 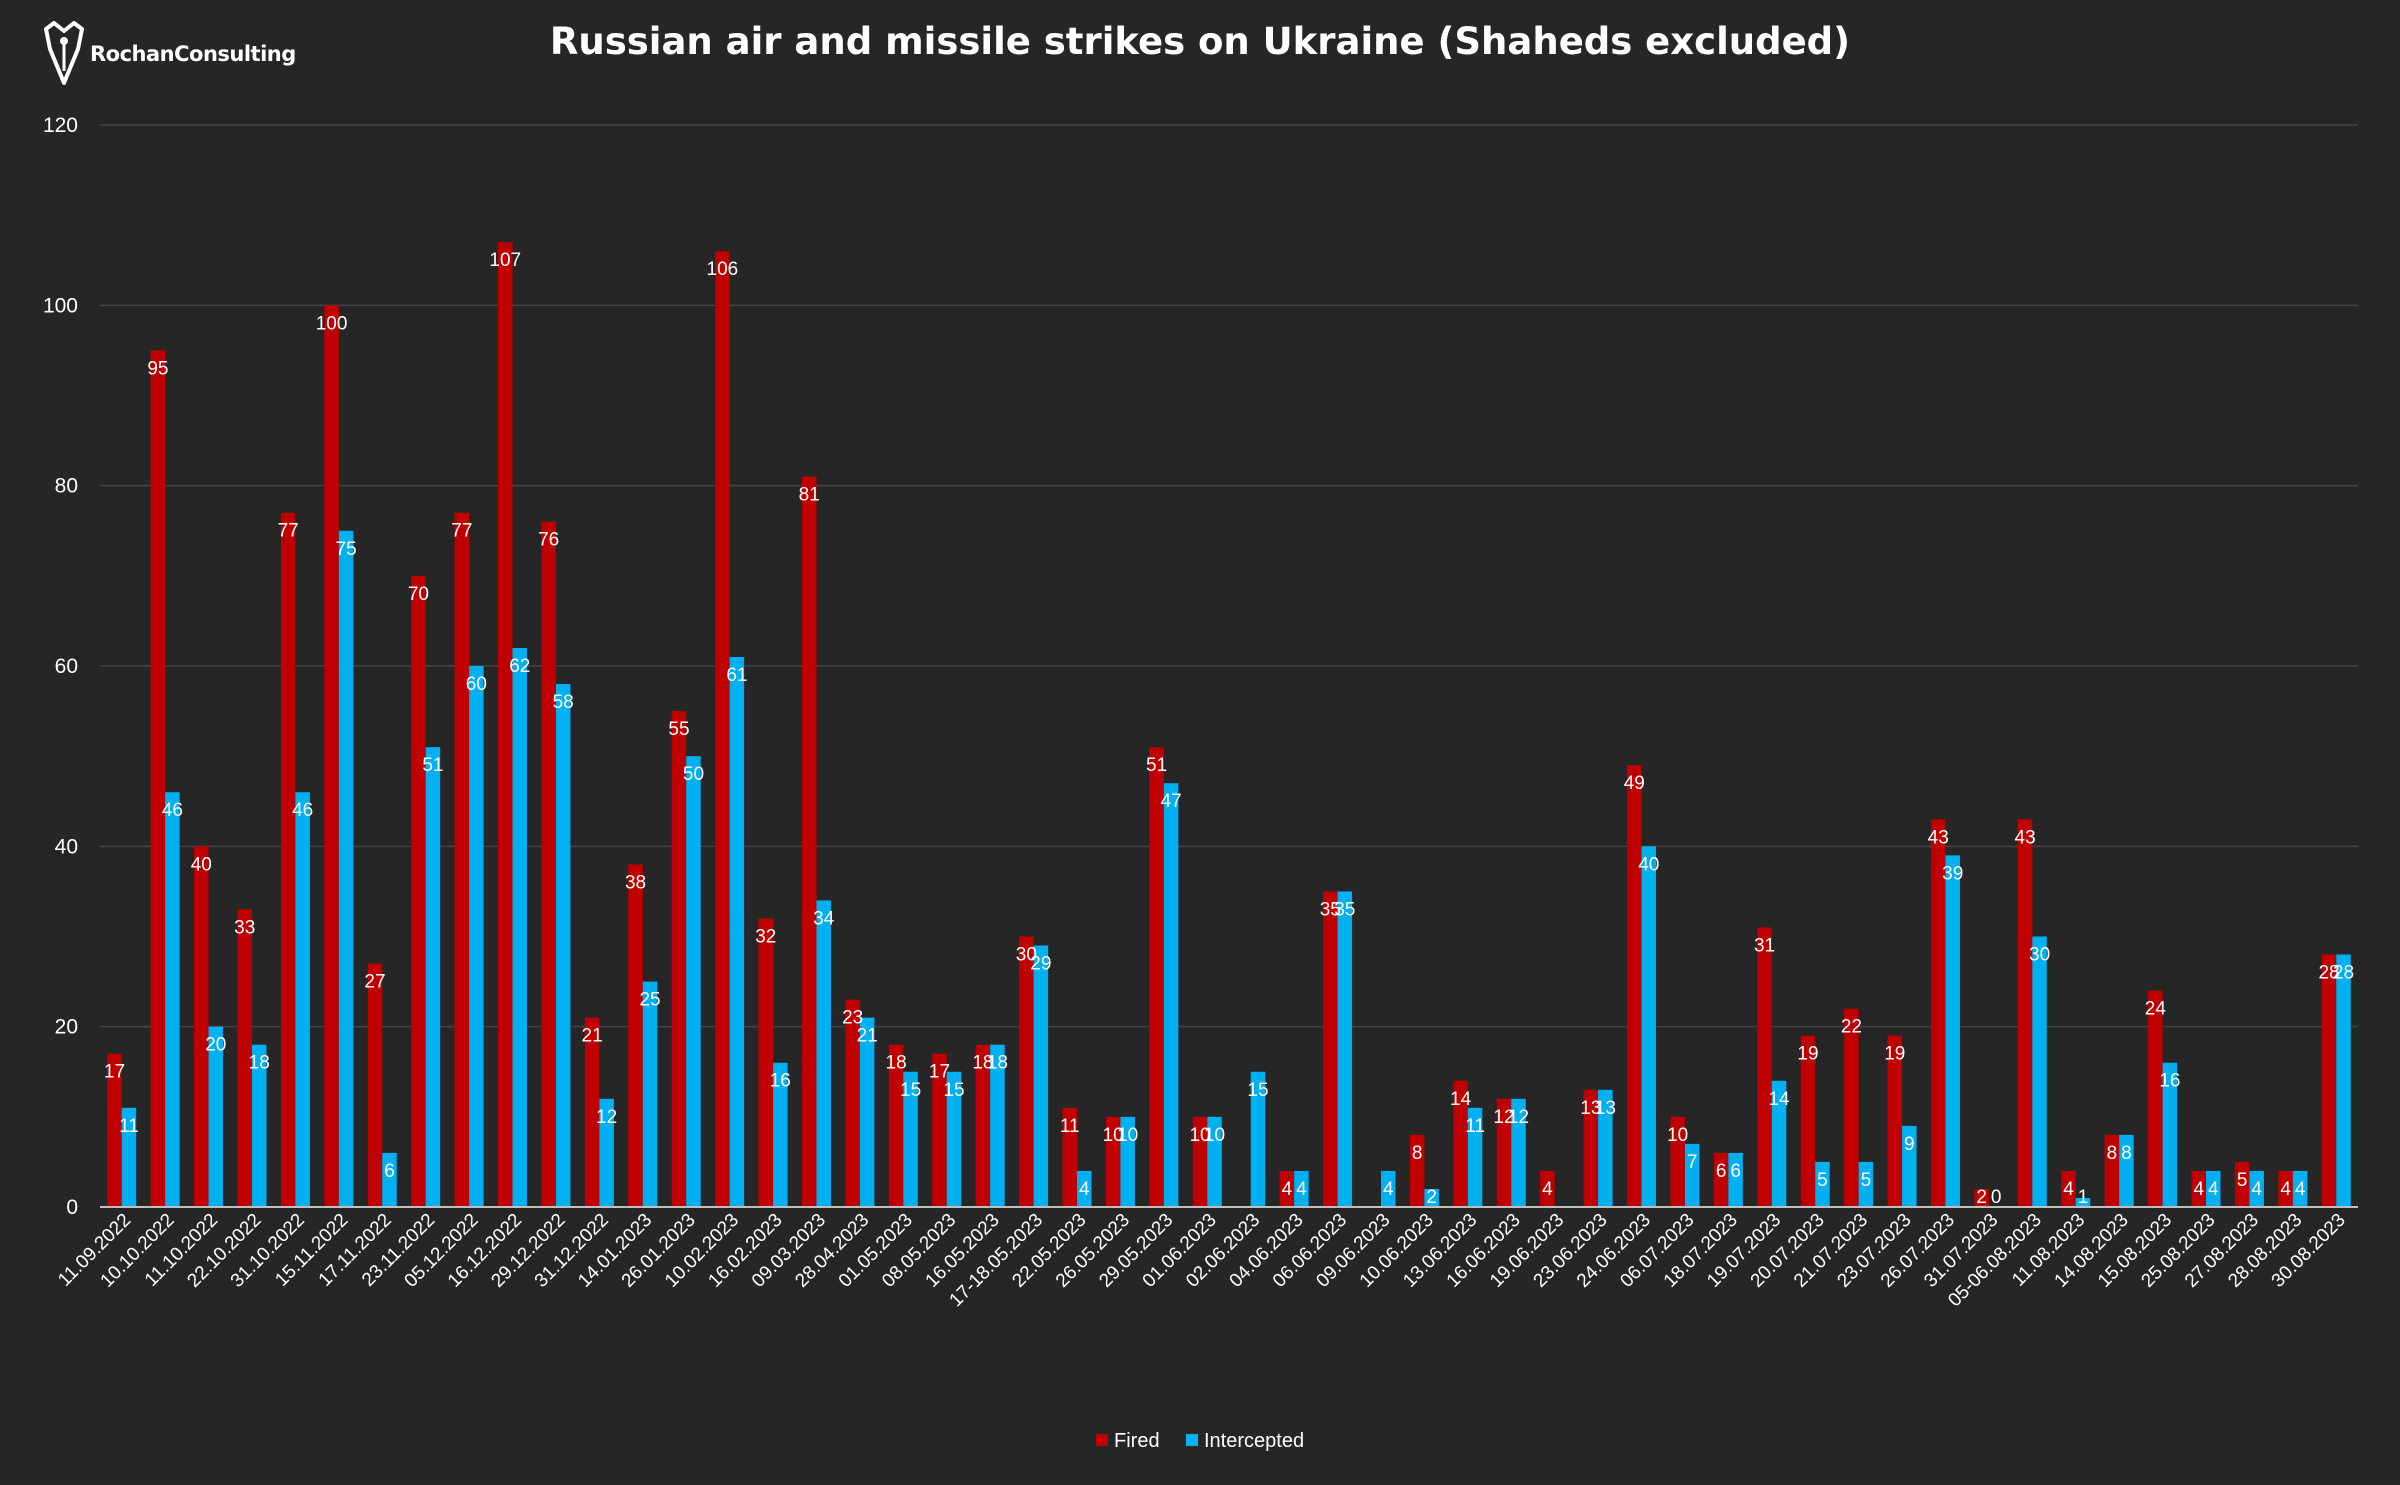 I want to click on data-label-intercepted: 10, so click(x=1127, y=1135).